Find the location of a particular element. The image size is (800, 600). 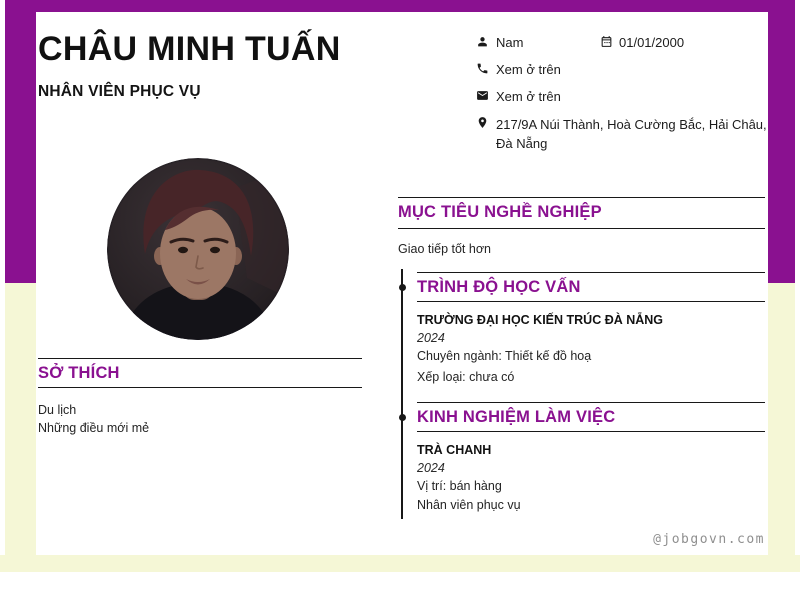

birthday-value: 01/01/2000 is located at coordinates (652, 42).